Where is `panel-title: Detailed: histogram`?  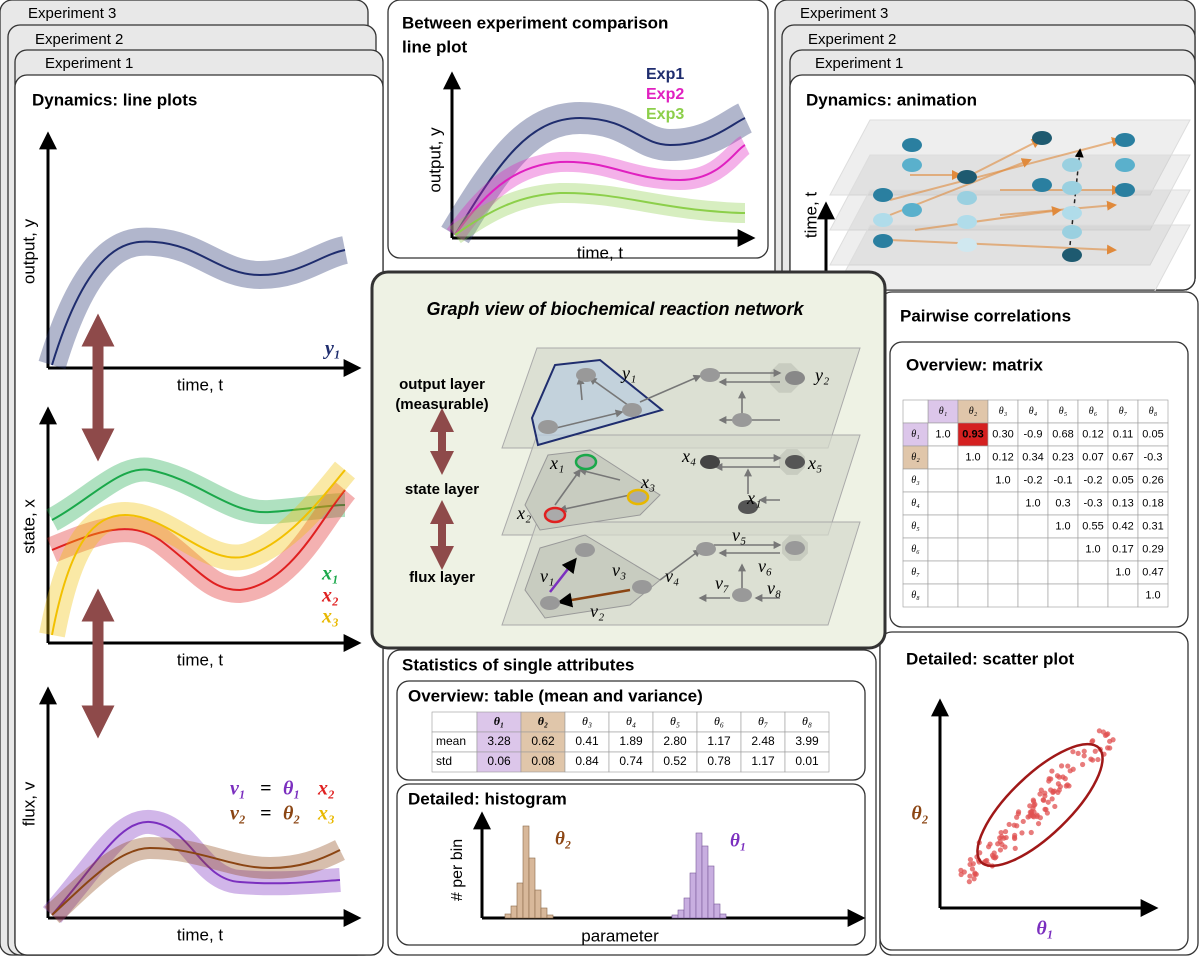
panel-title: Detailed: histogram is located at coordinates (487, 798).